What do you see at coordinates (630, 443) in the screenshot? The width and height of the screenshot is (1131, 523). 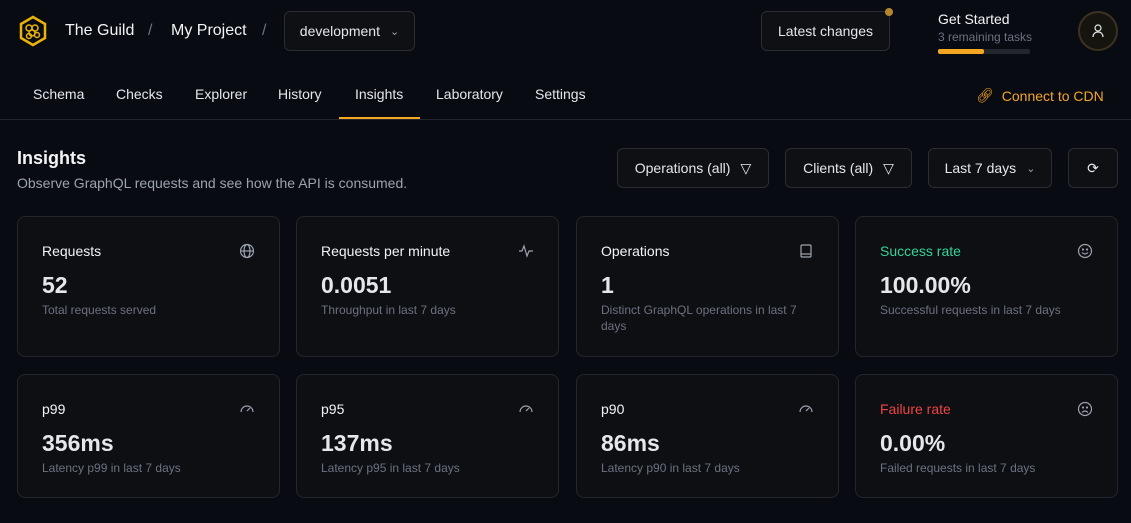 I see `metric-value: 86ms` at bounding box center [630, 443].